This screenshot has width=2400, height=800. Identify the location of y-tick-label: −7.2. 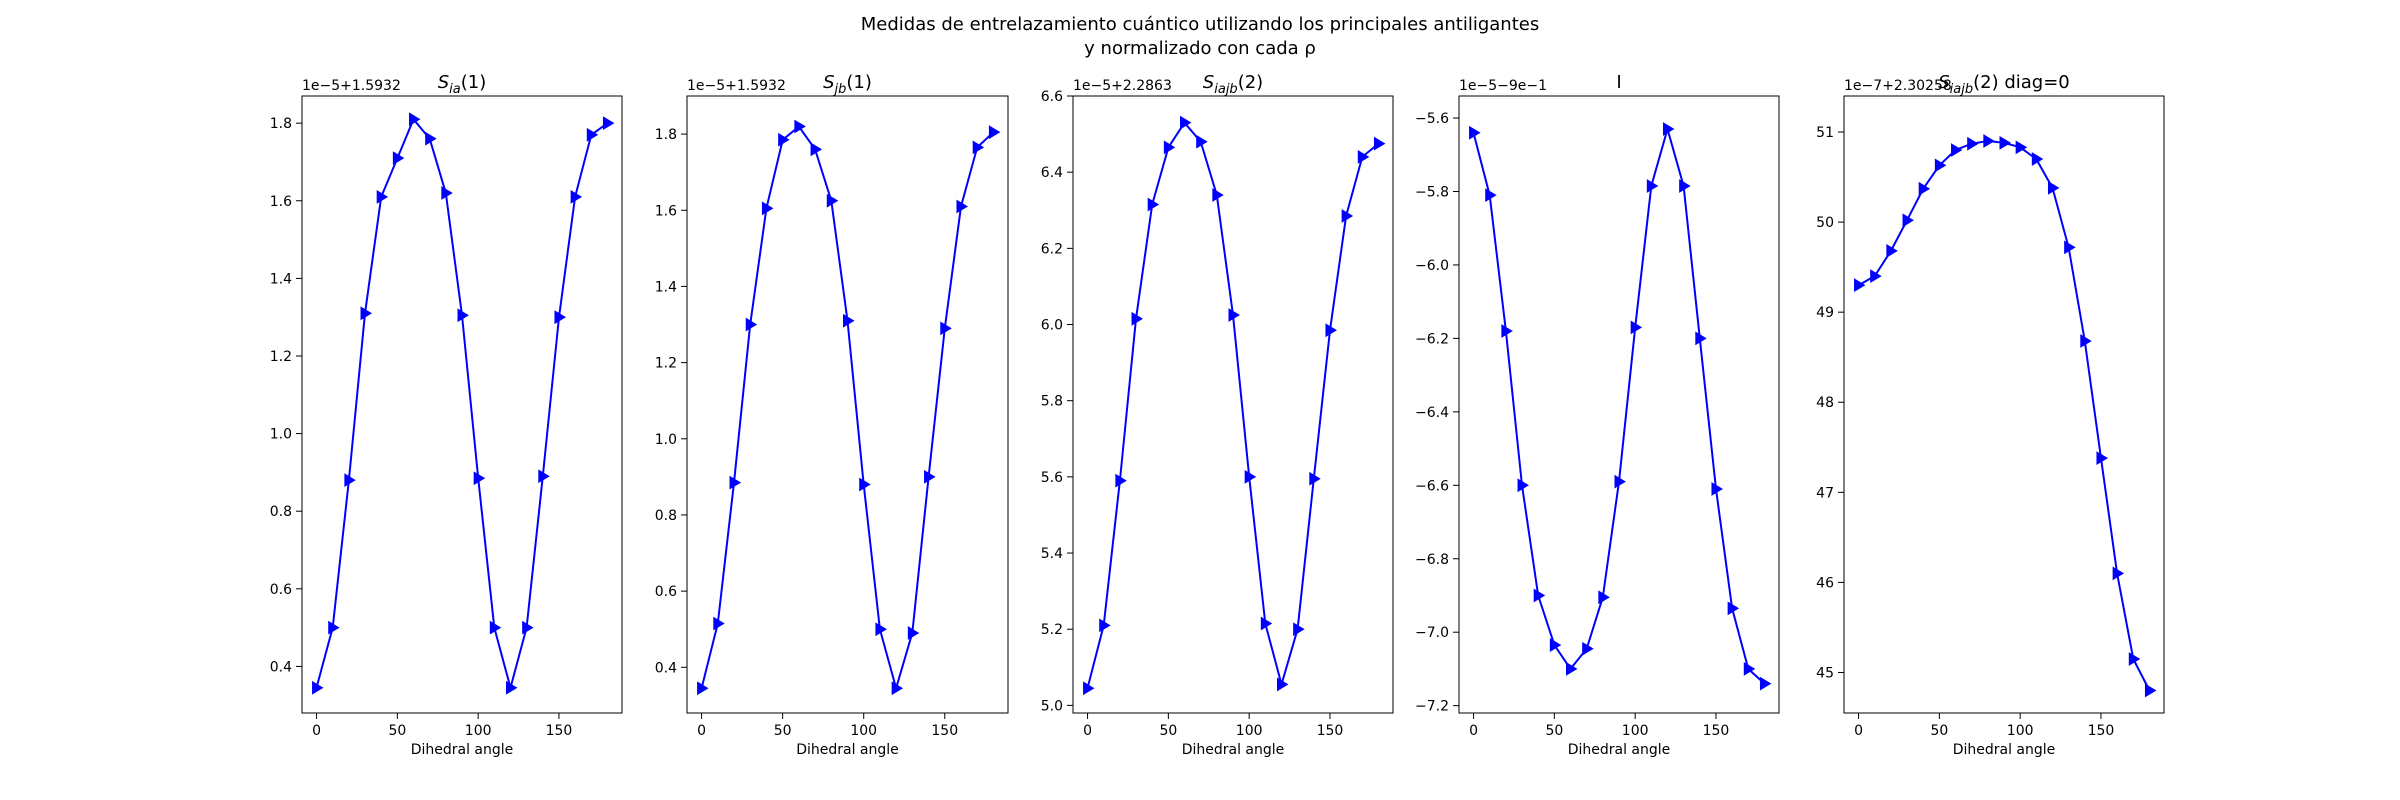
(1432, 707).